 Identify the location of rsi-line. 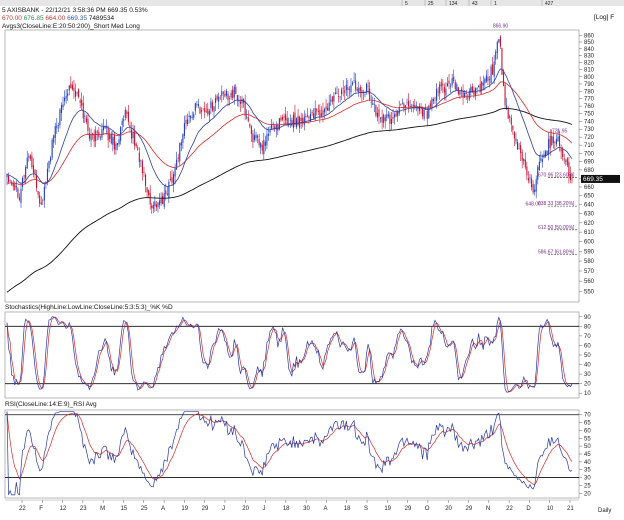
(289, 453).